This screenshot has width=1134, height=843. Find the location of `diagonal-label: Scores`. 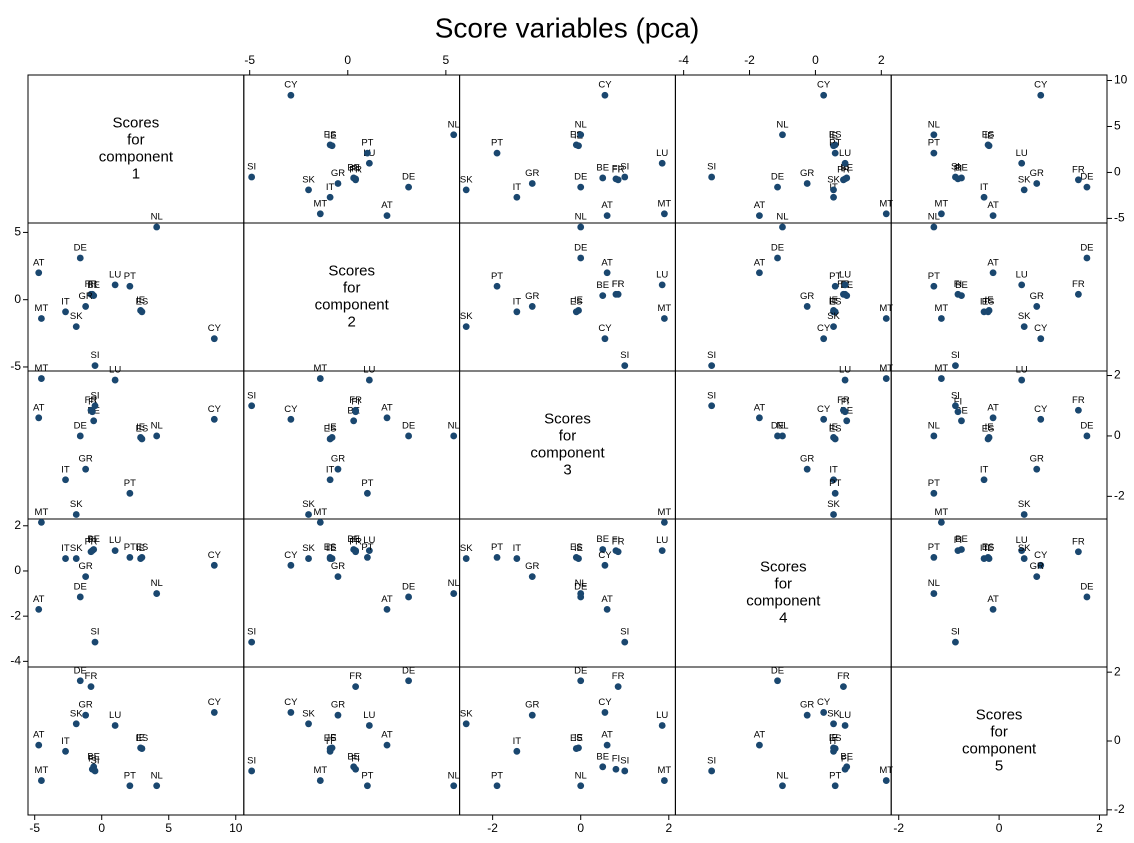

diagonal-label: Scores is located at coordinates (999, 714).